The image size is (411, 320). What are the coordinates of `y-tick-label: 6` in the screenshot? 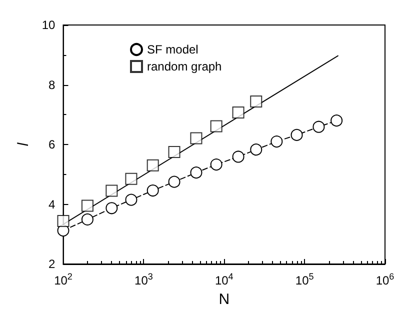 It's located at (52, 145).